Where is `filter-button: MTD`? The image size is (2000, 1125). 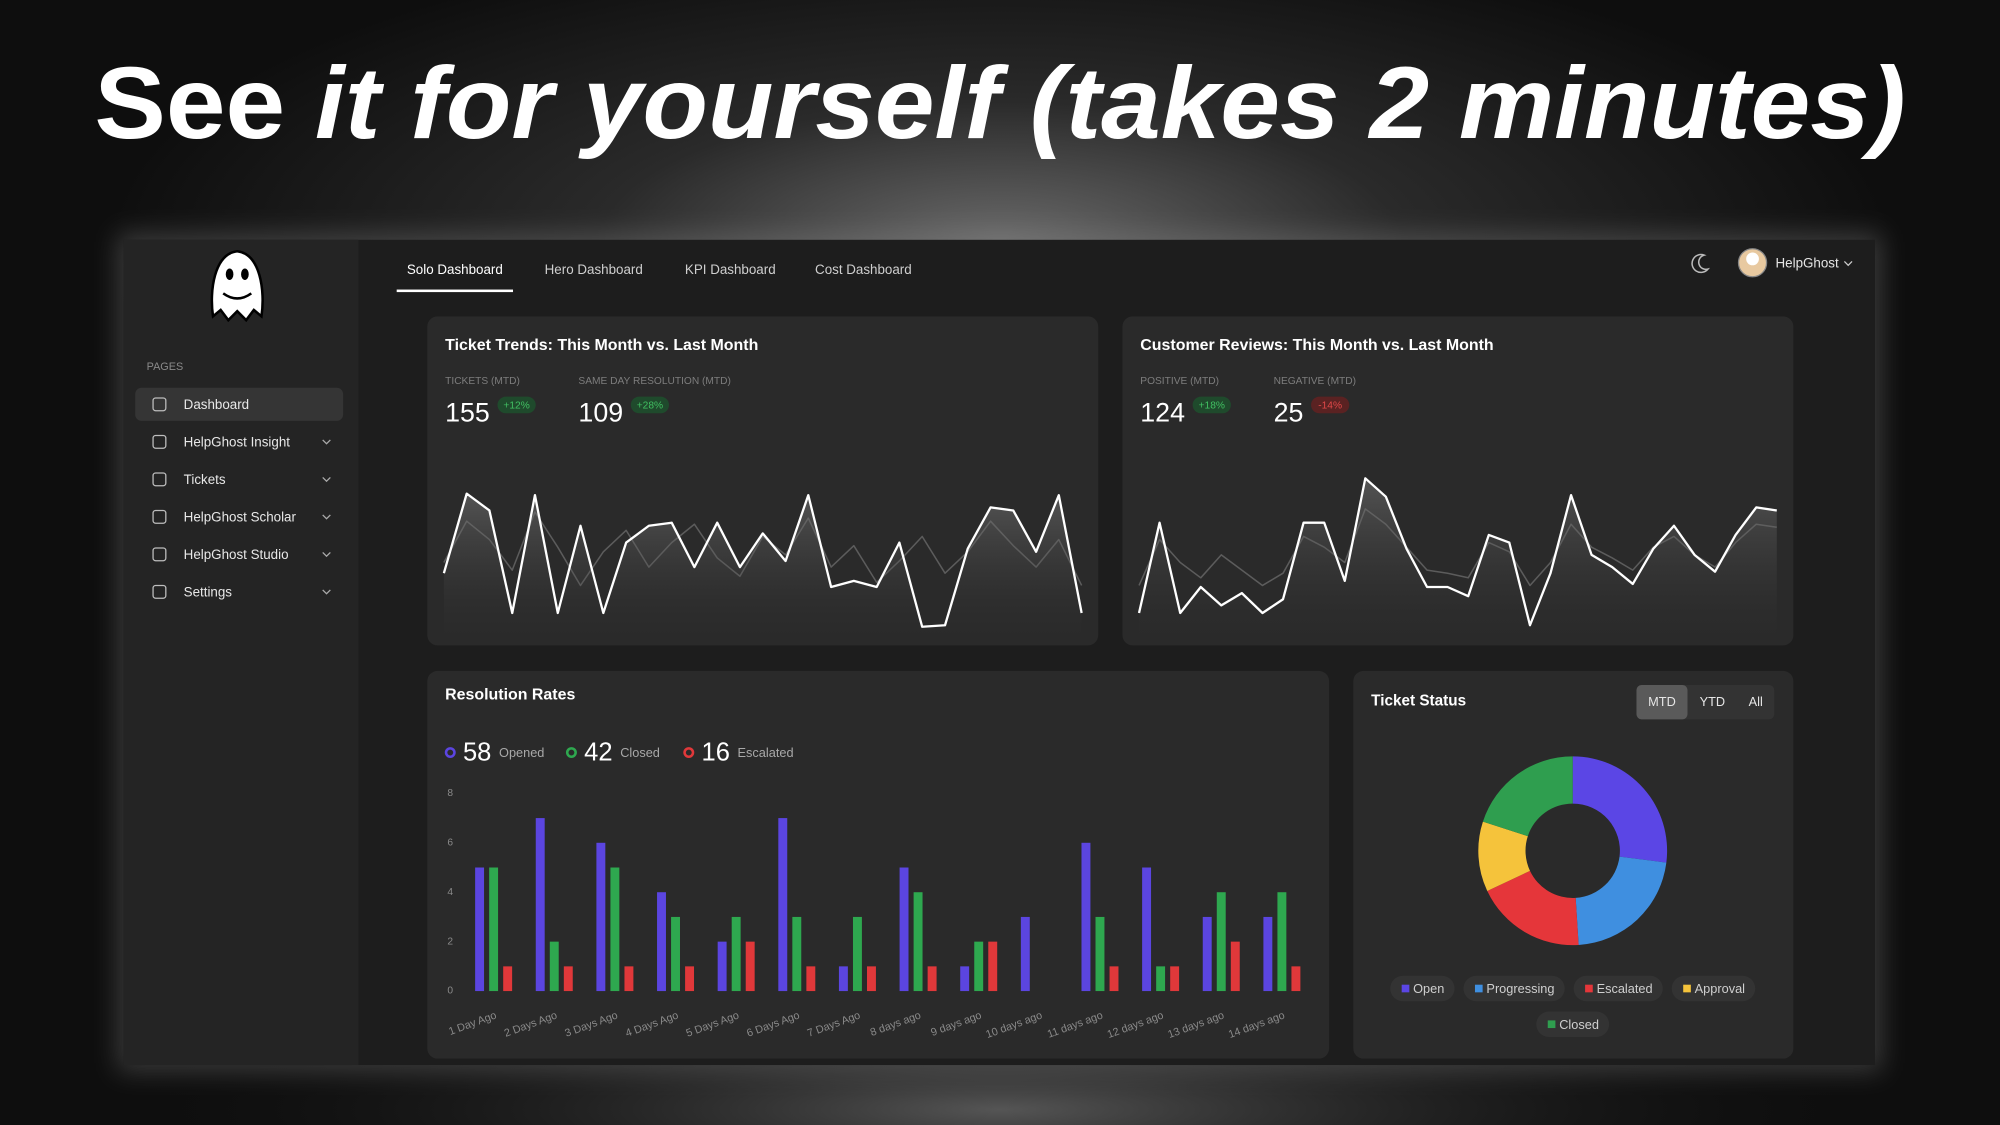
filter-button: MTD is located at coordinates (1662, 701).